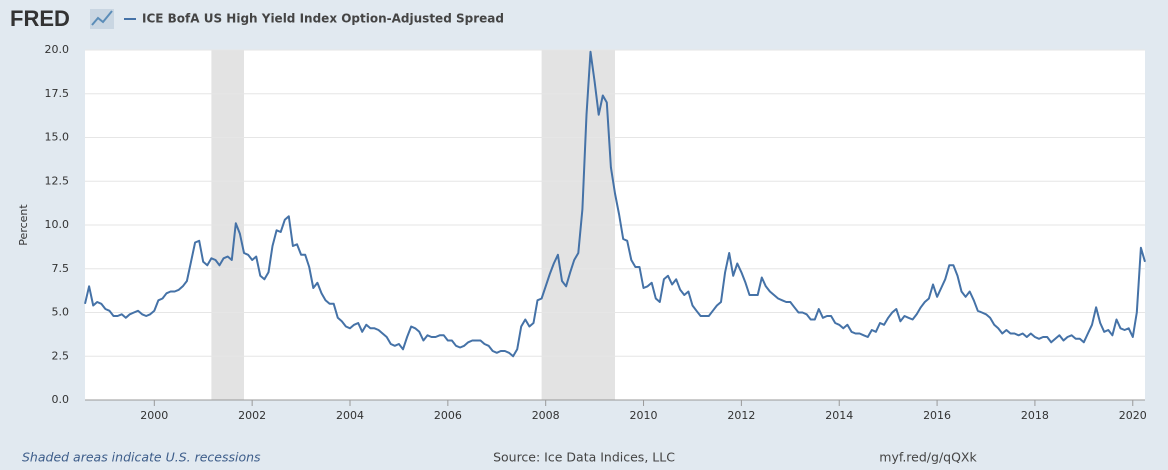 The height and width of the screenshot is (470, 1168). I want to click on x-tick-label: 2012, so click(741, 415).